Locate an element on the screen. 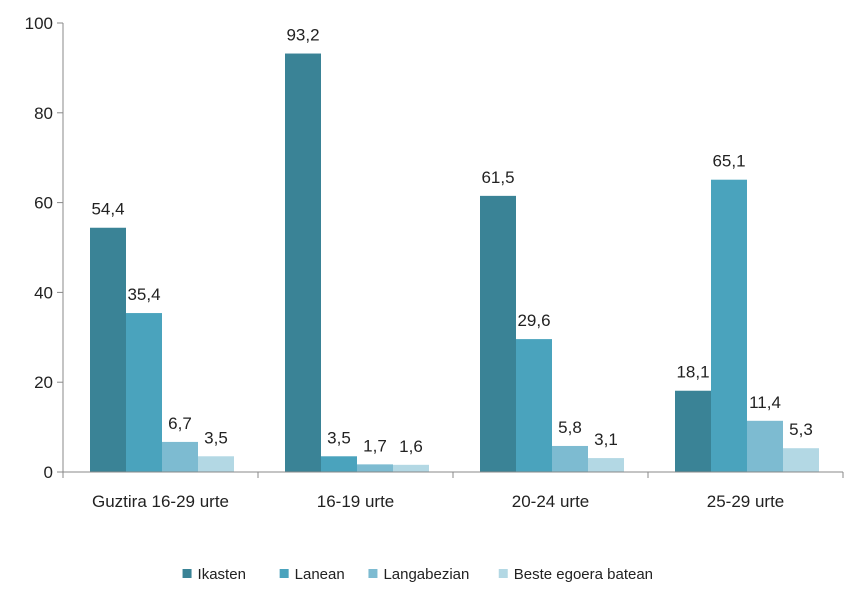  legend-label: Beste egoera batean is located at coordinates (583, 574).